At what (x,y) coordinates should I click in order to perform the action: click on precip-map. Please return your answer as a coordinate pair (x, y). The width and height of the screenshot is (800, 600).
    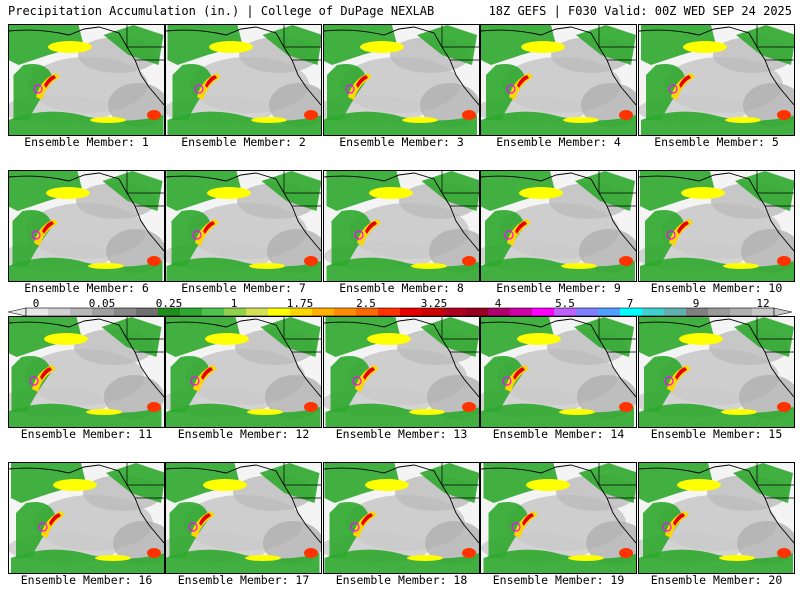
    Looking at the image, I should click on (716, 226).